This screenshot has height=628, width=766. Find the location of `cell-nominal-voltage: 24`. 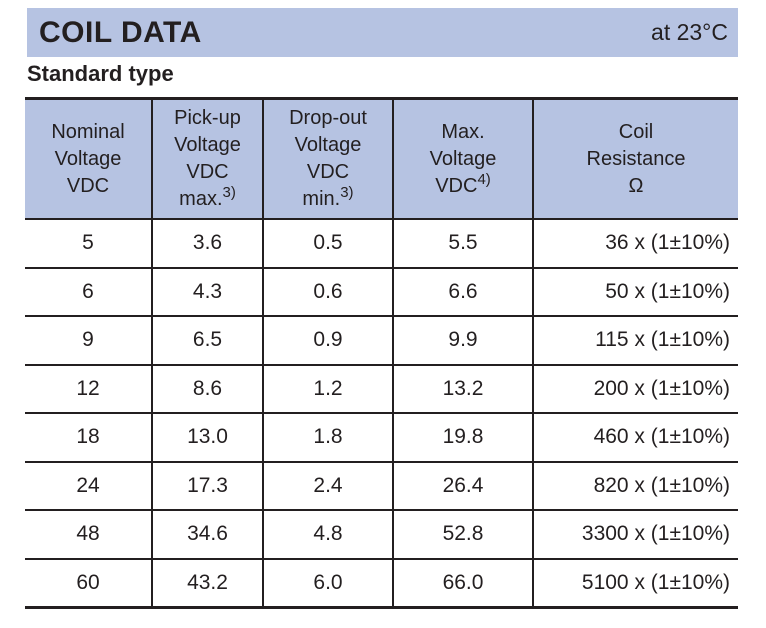

cell-nominal-voltage: 24 is located at coordinates (89, 485).